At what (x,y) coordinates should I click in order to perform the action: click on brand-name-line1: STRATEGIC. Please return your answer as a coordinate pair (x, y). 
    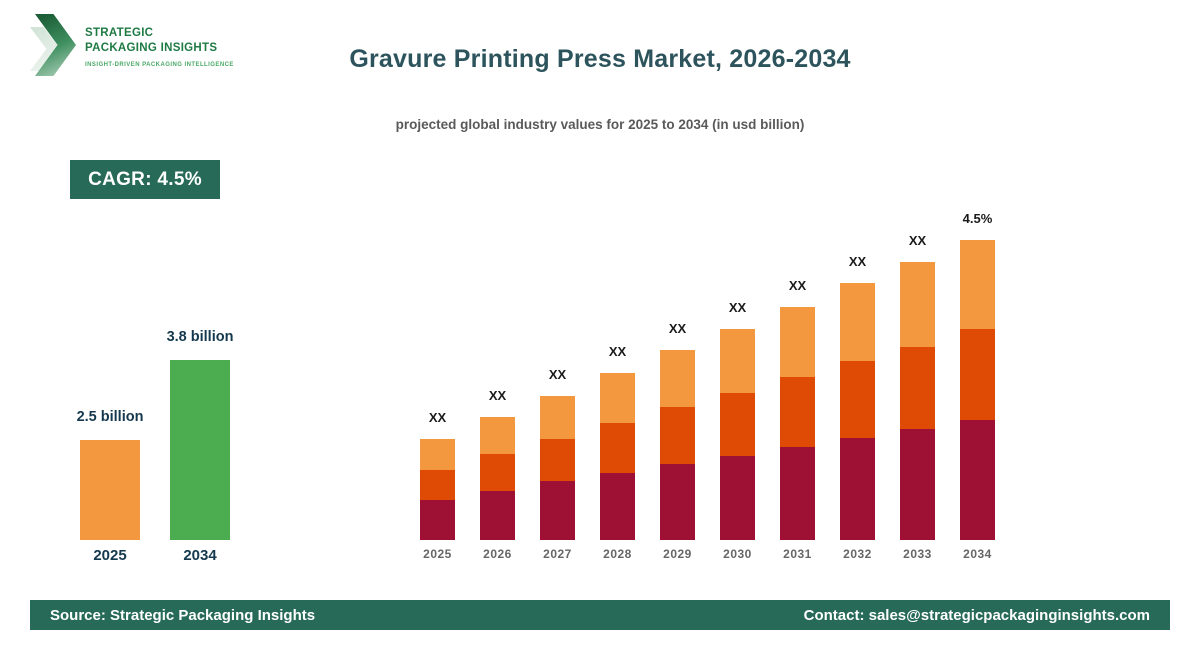
    Looking at the image, I should click on (119, 33).